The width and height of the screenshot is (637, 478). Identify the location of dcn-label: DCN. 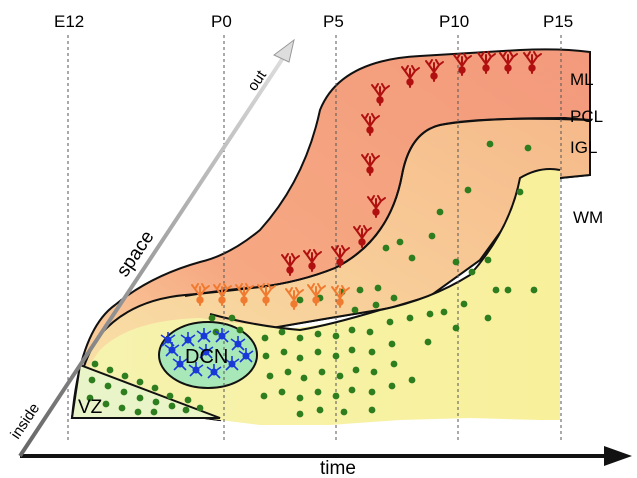
(206, 357).